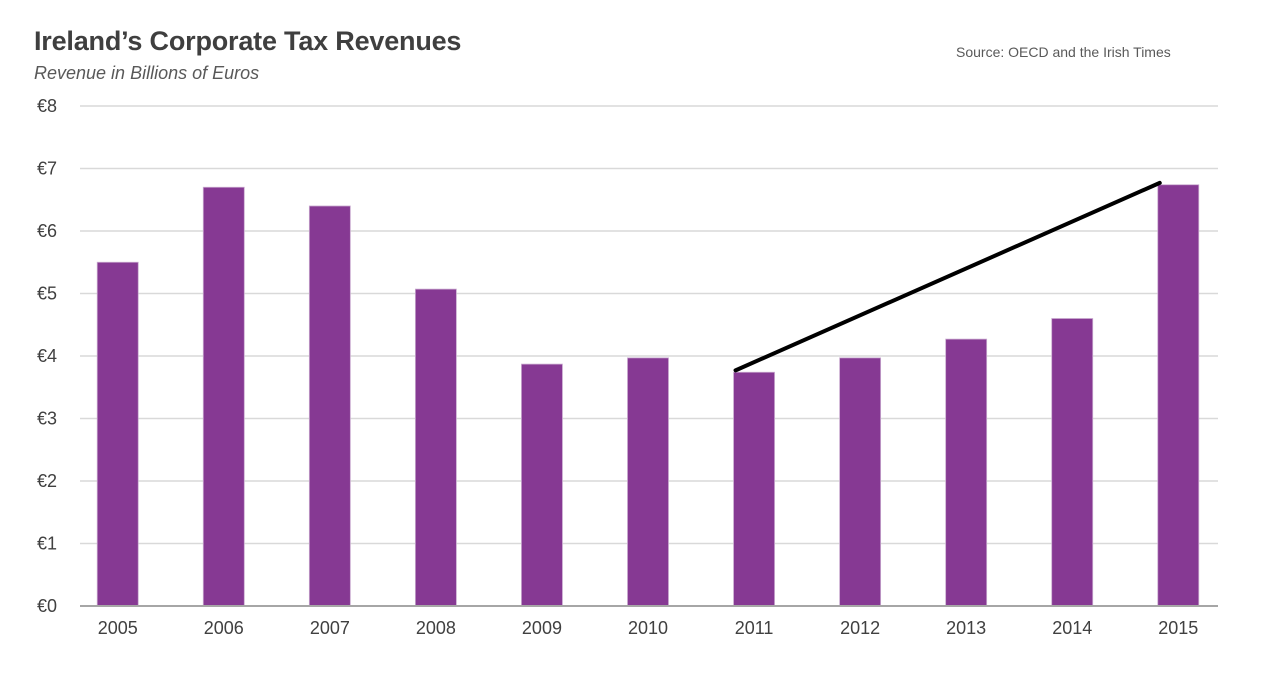 The width and height of the screenshot is (1278, 678). I want to click on x-tick-label: 2008, so click(436, 628).